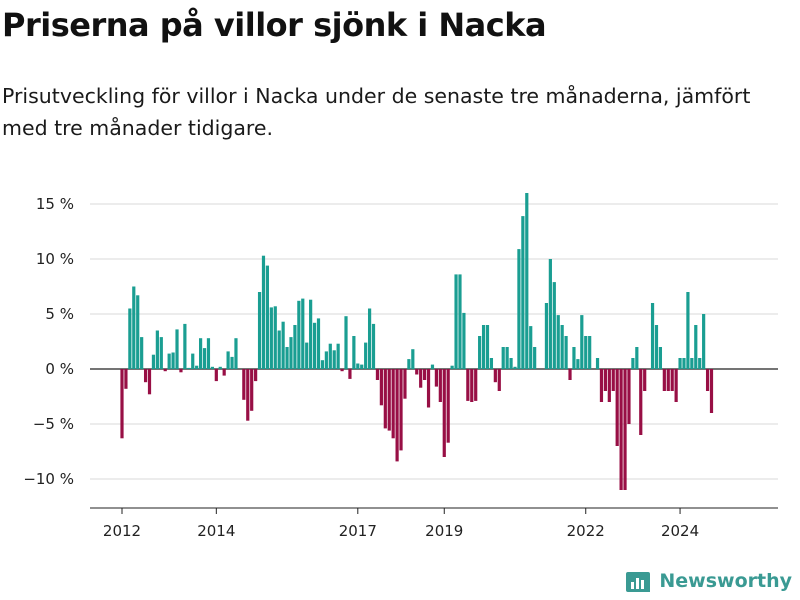 The height and width of the screenshot is (600, 800). I want to click on brand-name: Newsworthy, so click(725, 581).